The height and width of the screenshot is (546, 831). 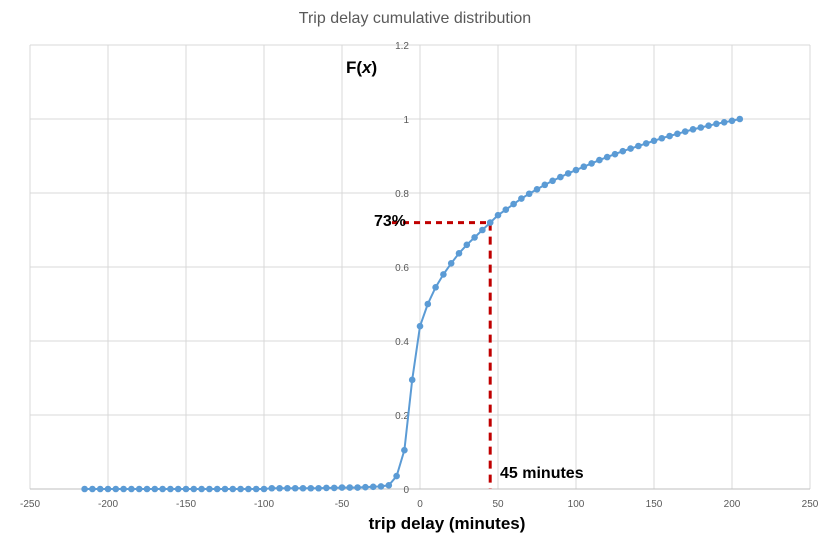 I want to click on y-tick-label: 1.2, so click(x=402, y=46).